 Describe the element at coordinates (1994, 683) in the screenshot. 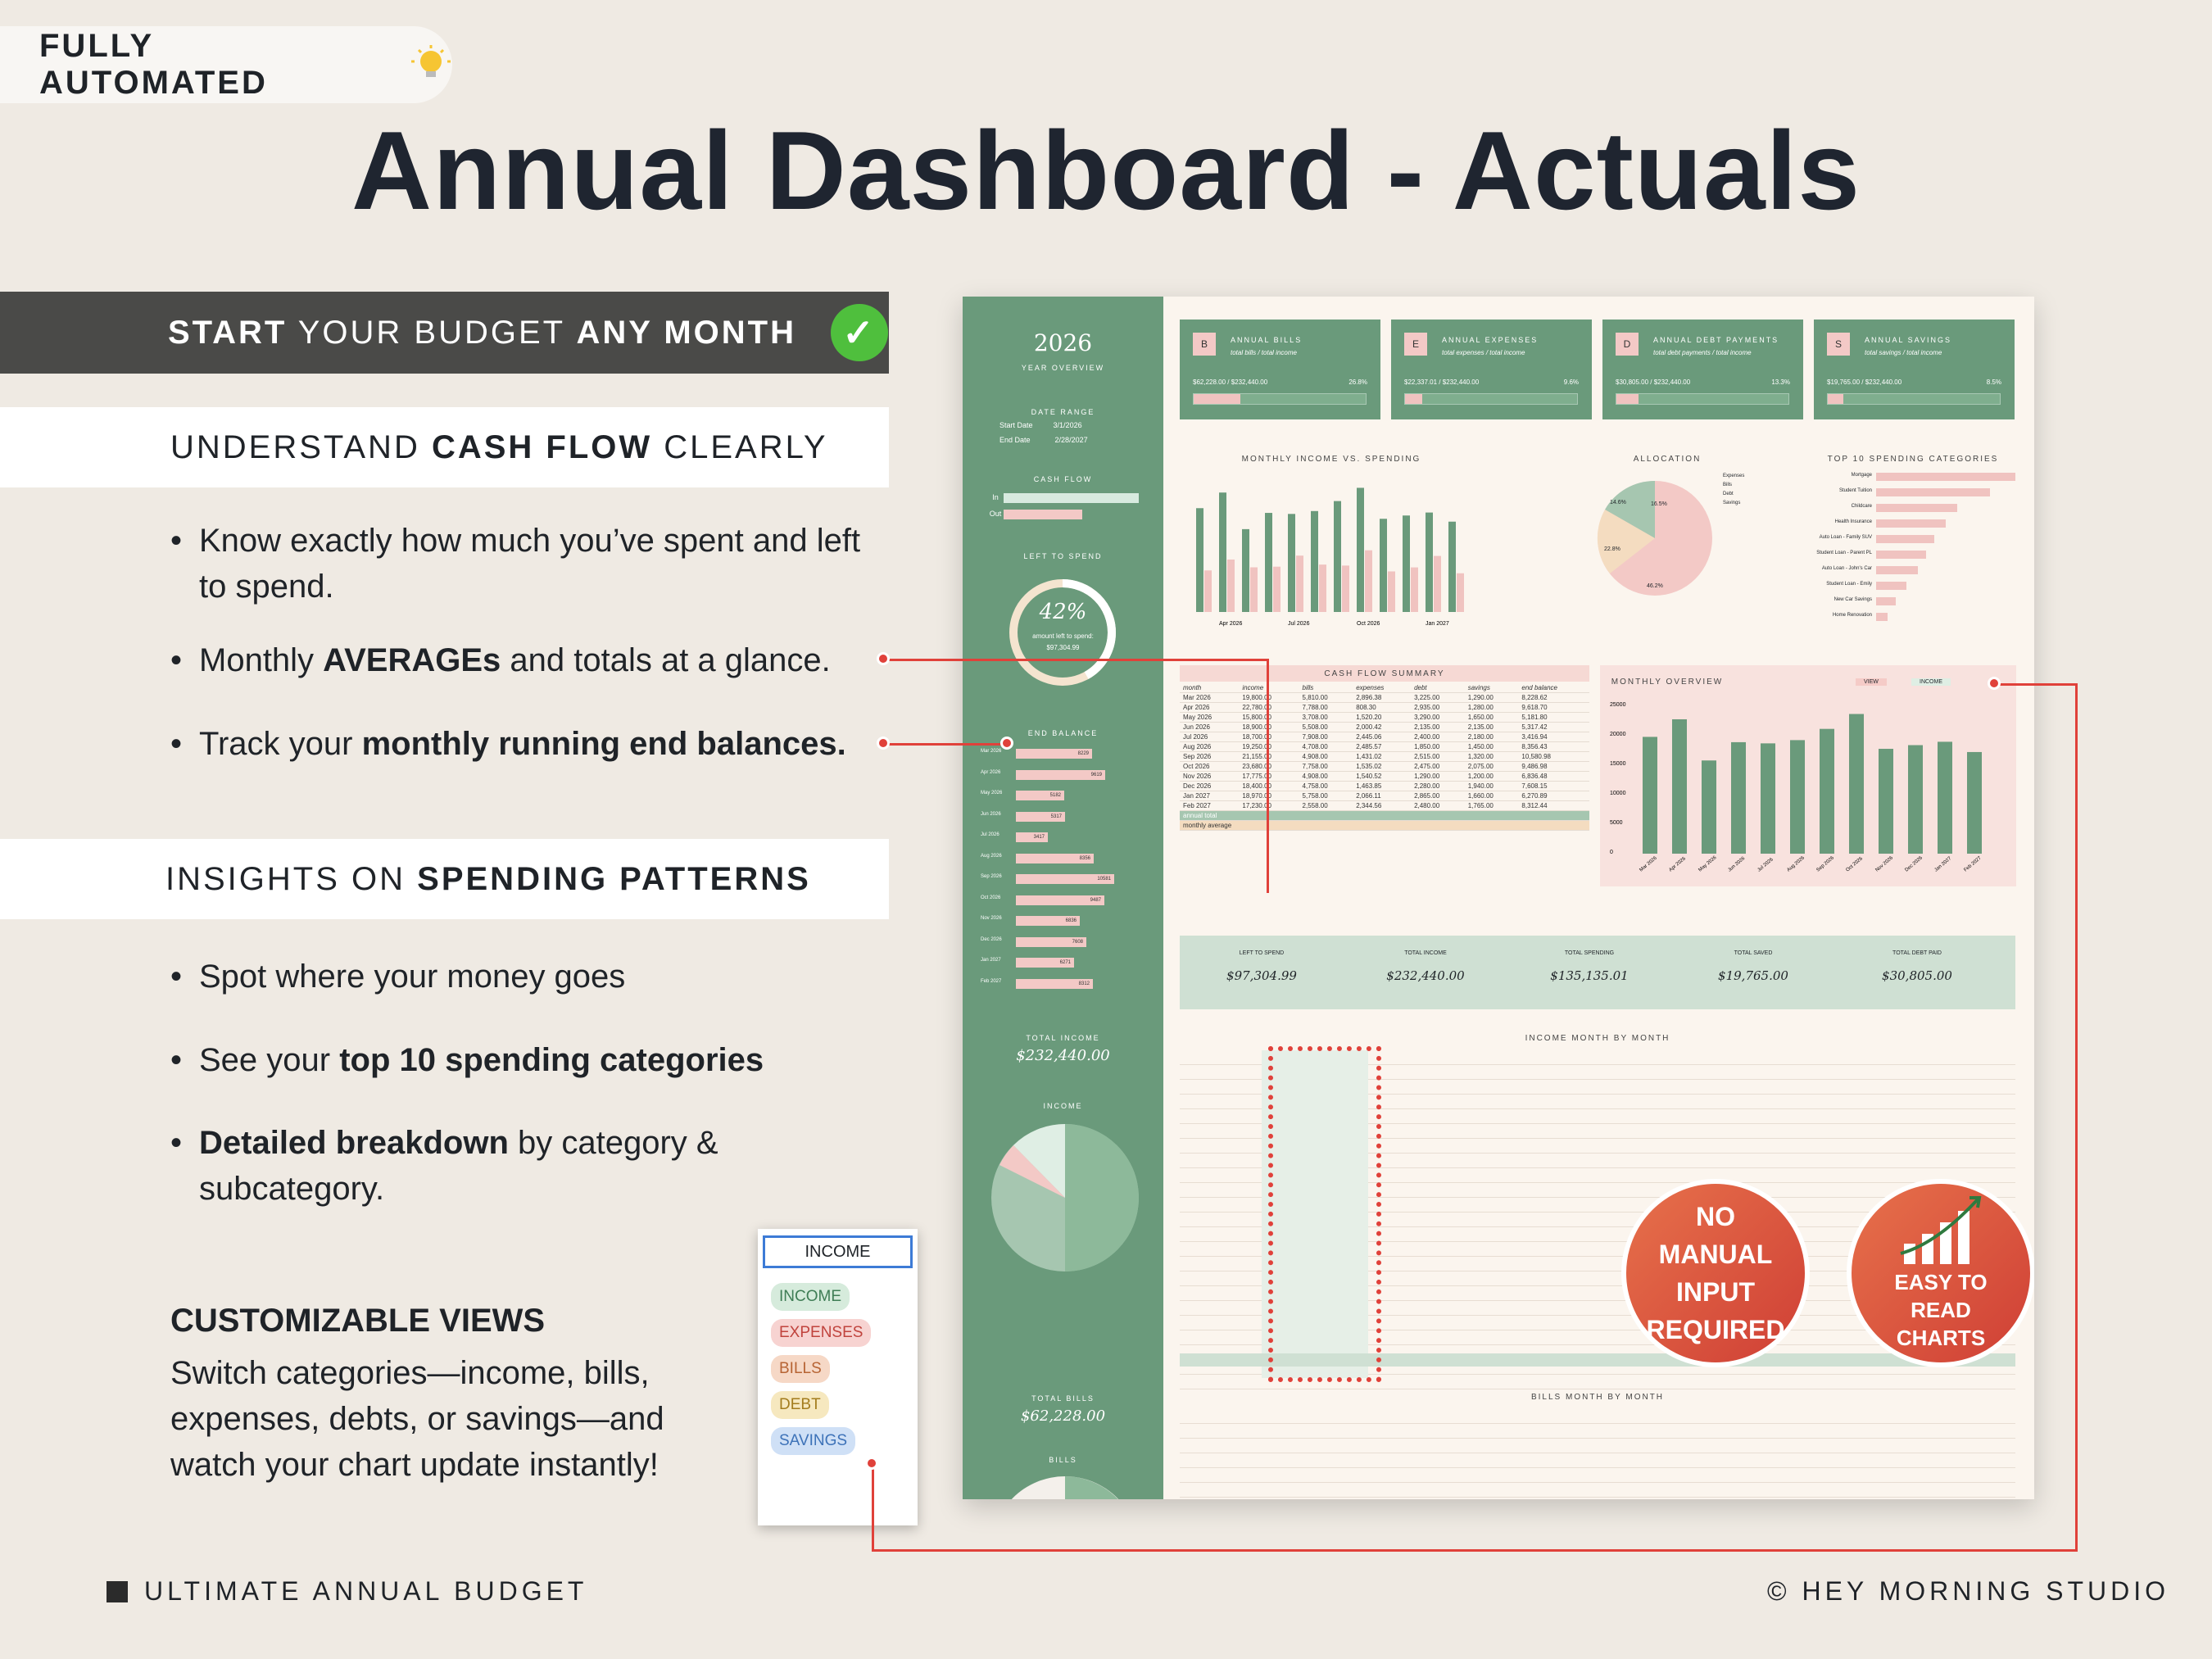

I see `callout-dot-overview` at that location.